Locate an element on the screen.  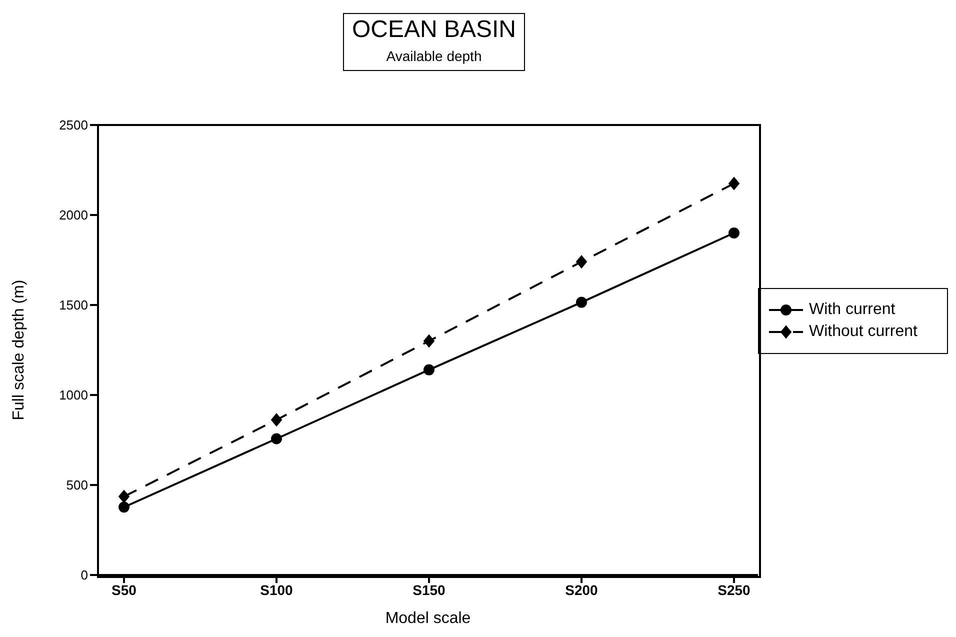
chart-title: OCEAN BASIN is located at coordinates (434, 30).